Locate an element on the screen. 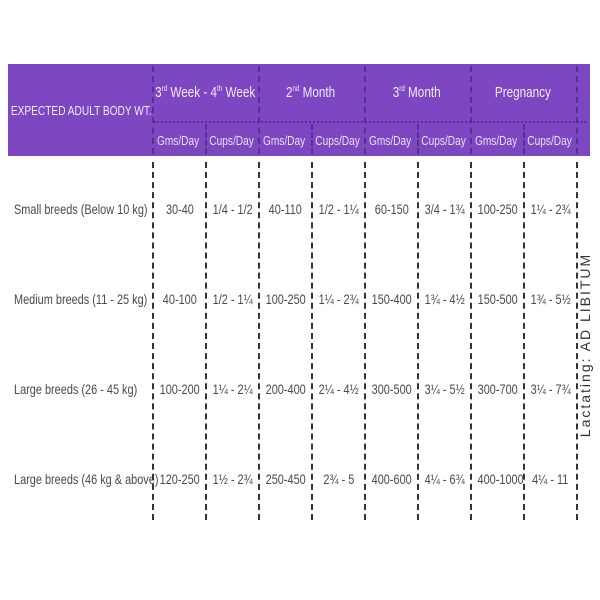  cell-value: 200-400 is located at coordinates (285, 389).